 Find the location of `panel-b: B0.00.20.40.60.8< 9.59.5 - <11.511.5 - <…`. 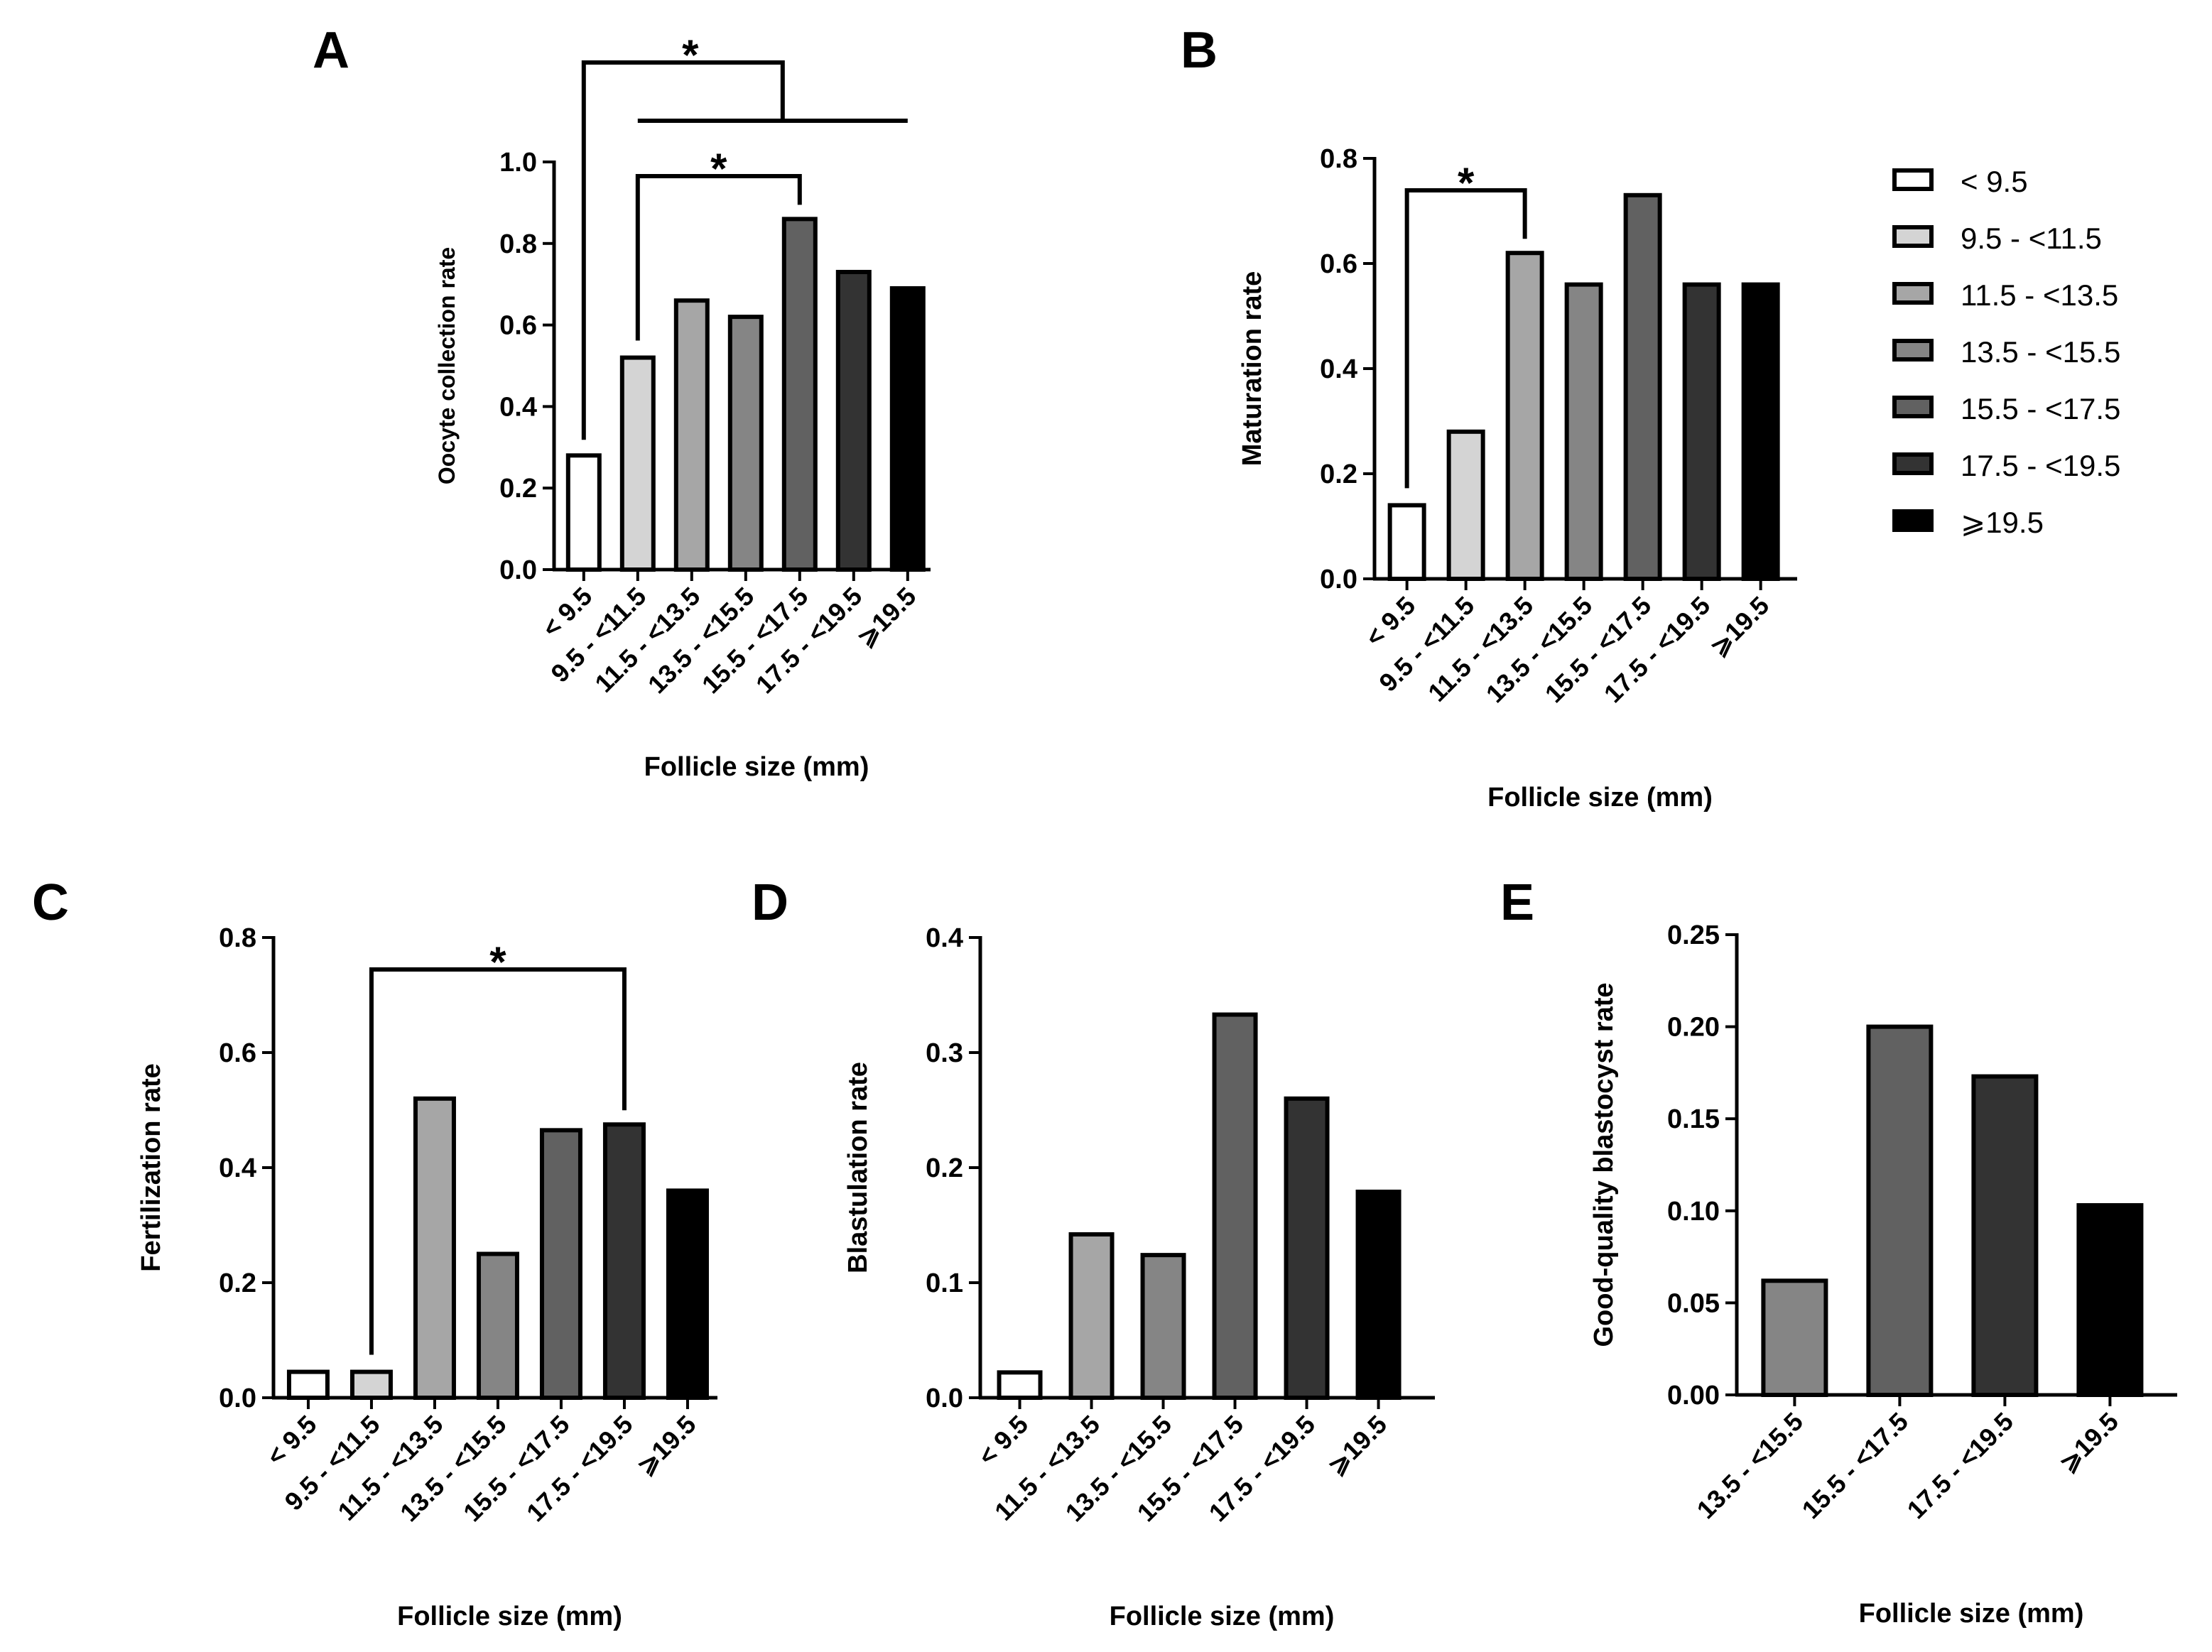

panel-b: B0.00.20.40.60.8< 9.59.5 - <11.511.5 - <… is located at coordinates (1489, 418).